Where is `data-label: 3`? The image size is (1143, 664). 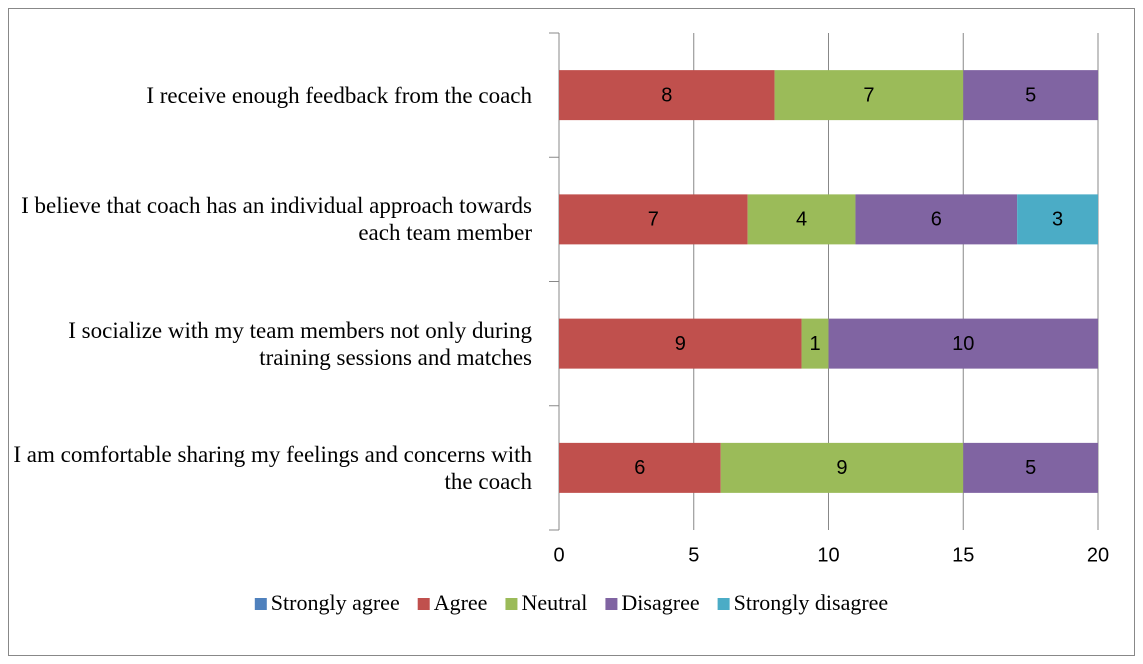
data-label: 3 is located at coordinates (1057, 220).